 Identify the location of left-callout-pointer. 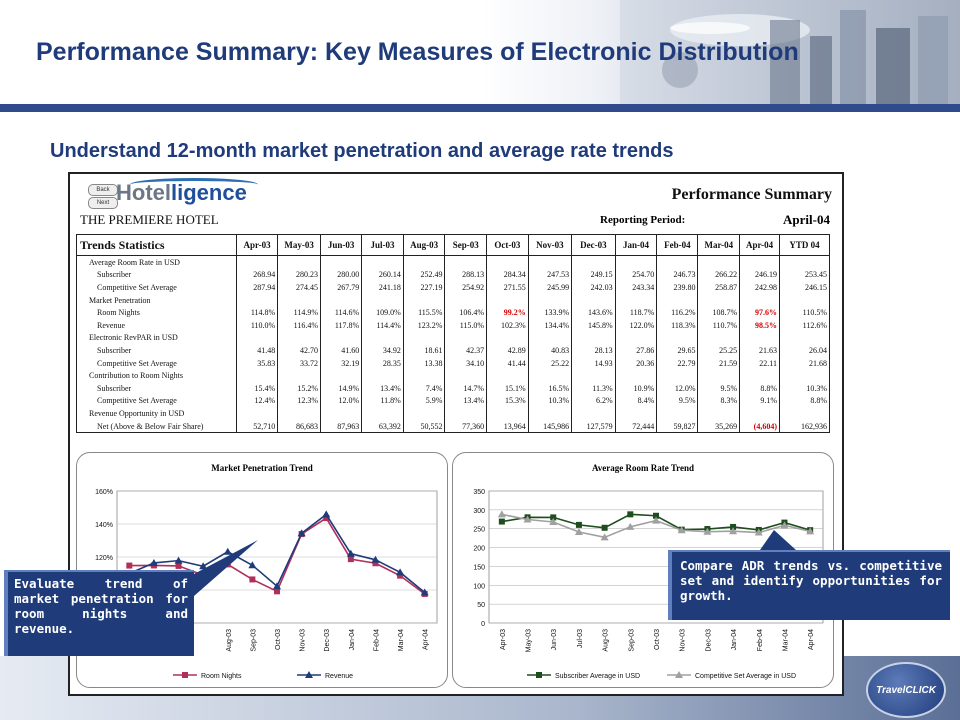
(226, 568).